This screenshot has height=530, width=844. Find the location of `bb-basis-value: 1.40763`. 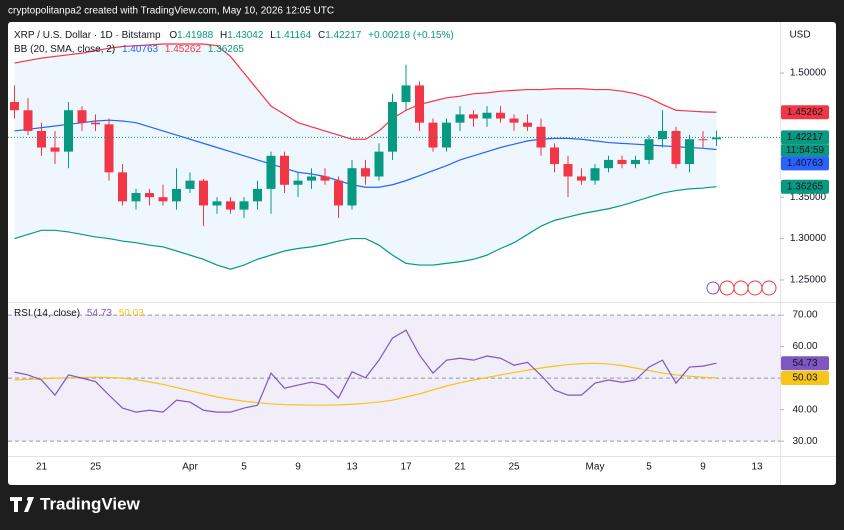

bb-basis-value: 1.40763 is located at coordinates (140, 49).